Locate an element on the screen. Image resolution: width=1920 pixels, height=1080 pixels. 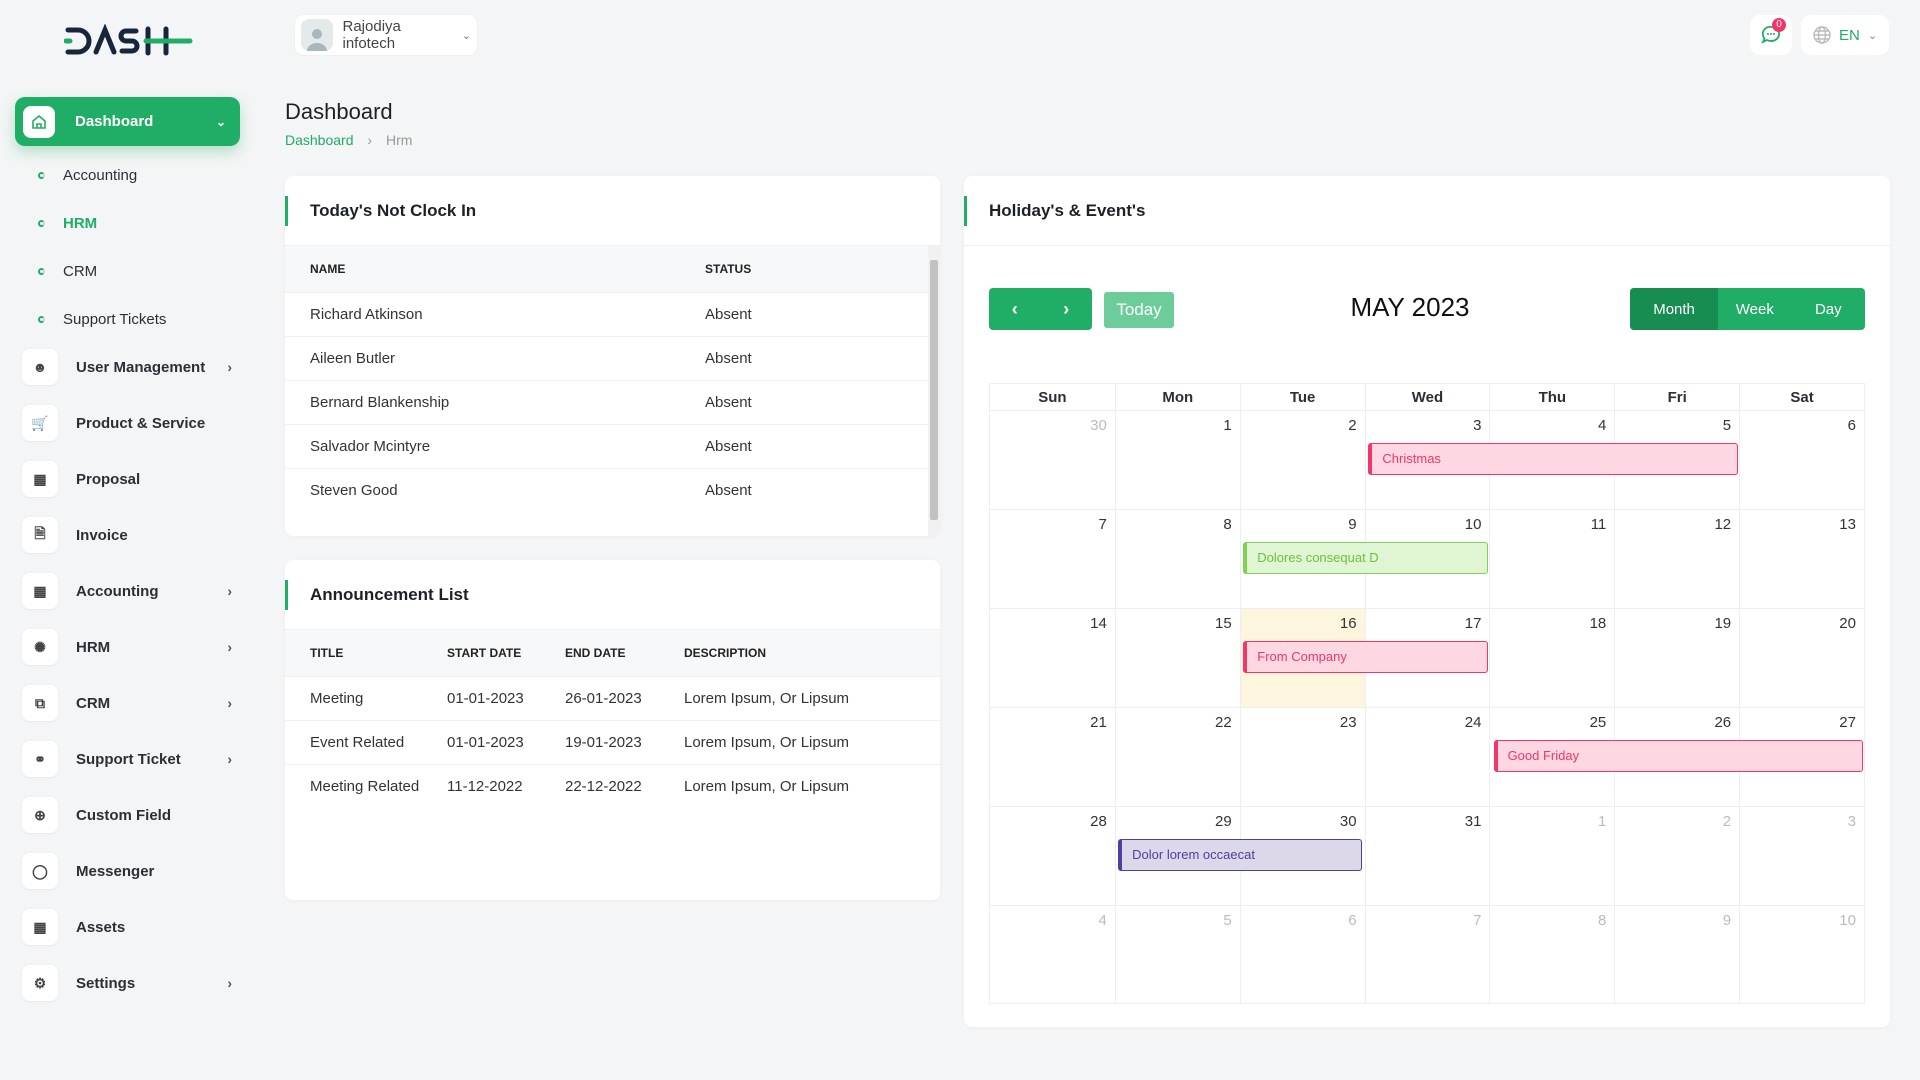
calendar-day: 20 is located at coordinates (1801, 658).